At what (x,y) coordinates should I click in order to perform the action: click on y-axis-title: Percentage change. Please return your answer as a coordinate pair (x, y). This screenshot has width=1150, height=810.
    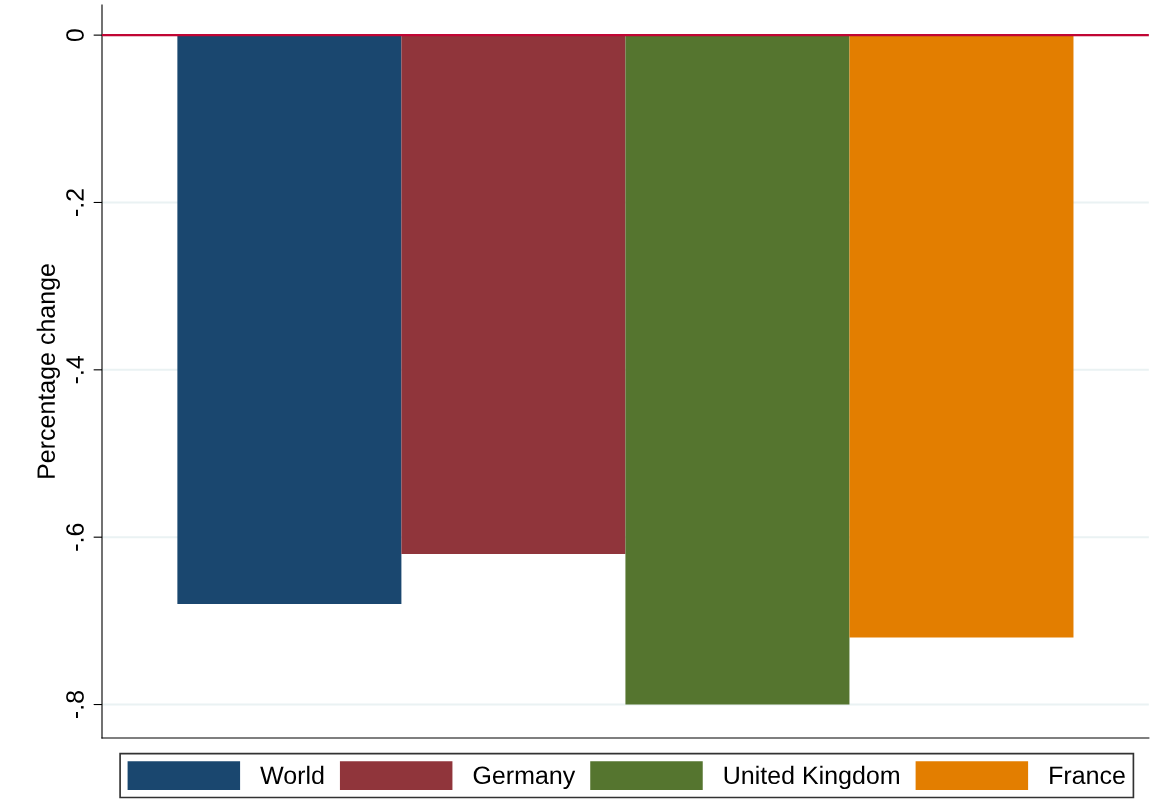
    Looking at the image, I should click on (48, 371).